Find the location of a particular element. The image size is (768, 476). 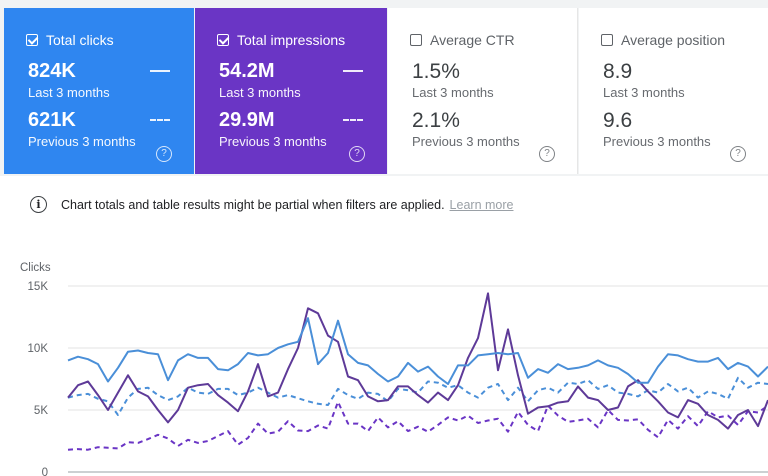

total-clicks-value: 824K is located at coordinates (52, 71).